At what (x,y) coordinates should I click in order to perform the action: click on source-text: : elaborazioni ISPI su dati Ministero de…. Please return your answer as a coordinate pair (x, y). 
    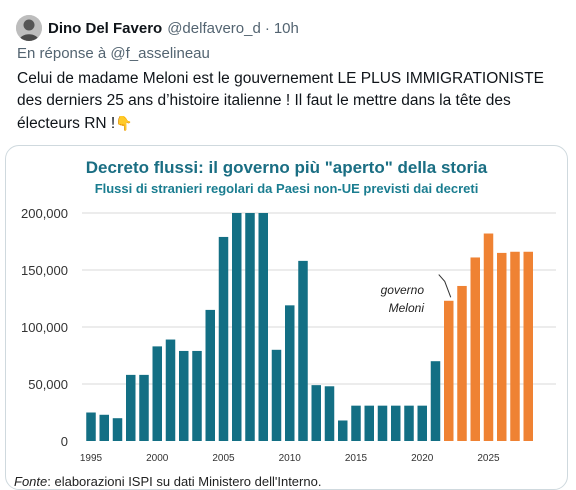
    Looking at the image, I should click on (184, 481).